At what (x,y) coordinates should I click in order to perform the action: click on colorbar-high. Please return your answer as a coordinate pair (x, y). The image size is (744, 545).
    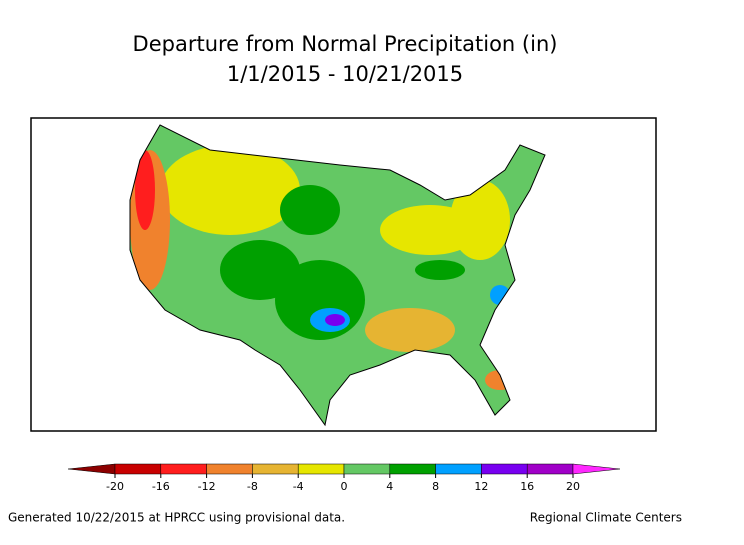
    Looking at the image, I should click on (596, 469).